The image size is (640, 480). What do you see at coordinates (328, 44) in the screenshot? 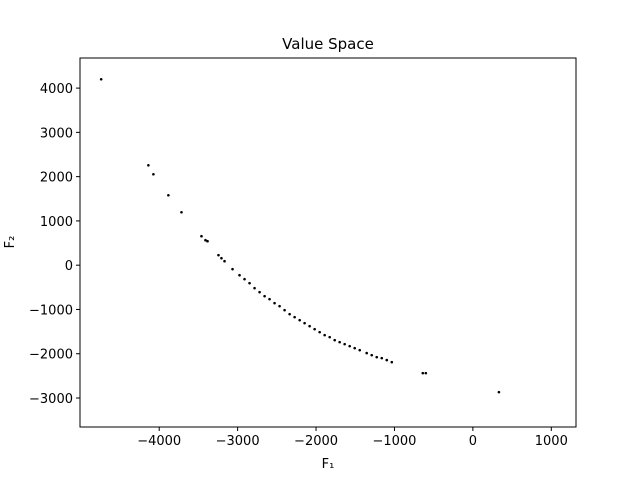
I see `chart-title: Value Space` at bounding box center [328, 44].